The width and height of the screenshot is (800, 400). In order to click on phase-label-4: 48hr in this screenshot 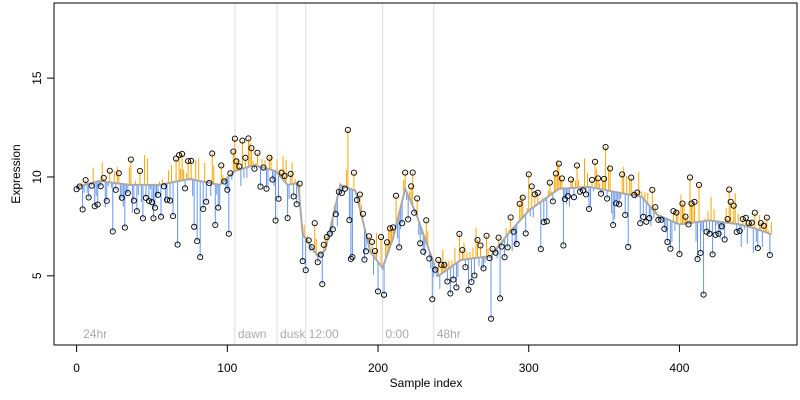, I will do `click(449, 334)`.